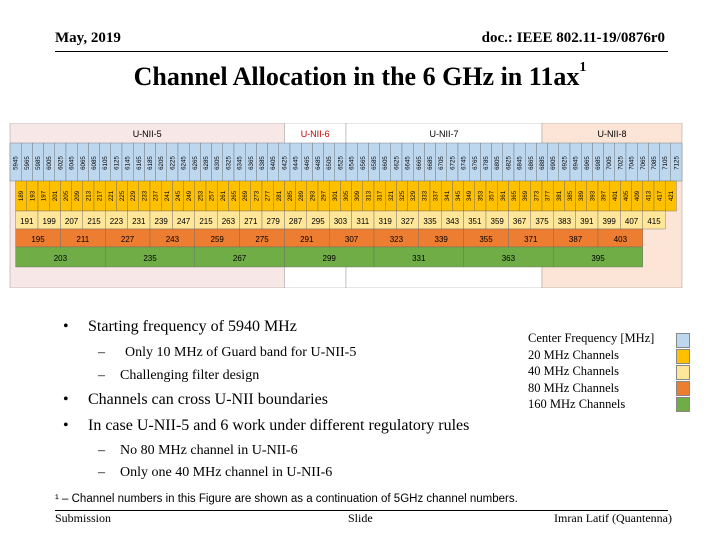 The width and height of the screenshot is (720, 540). I want to click on channel-20mhz-label: 337, so click(436, 195).